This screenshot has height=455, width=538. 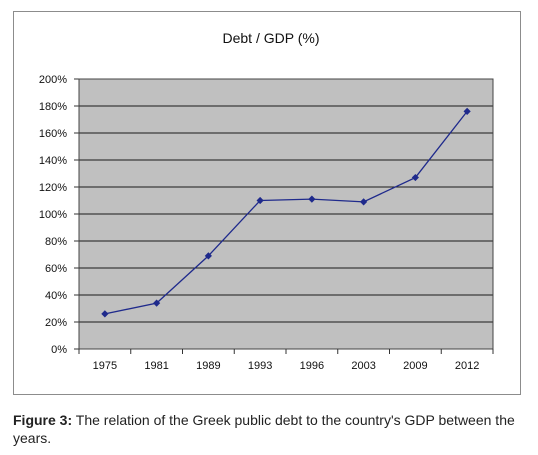 I want to click on y-tick-label: 100%, so click(x=53, y=215).